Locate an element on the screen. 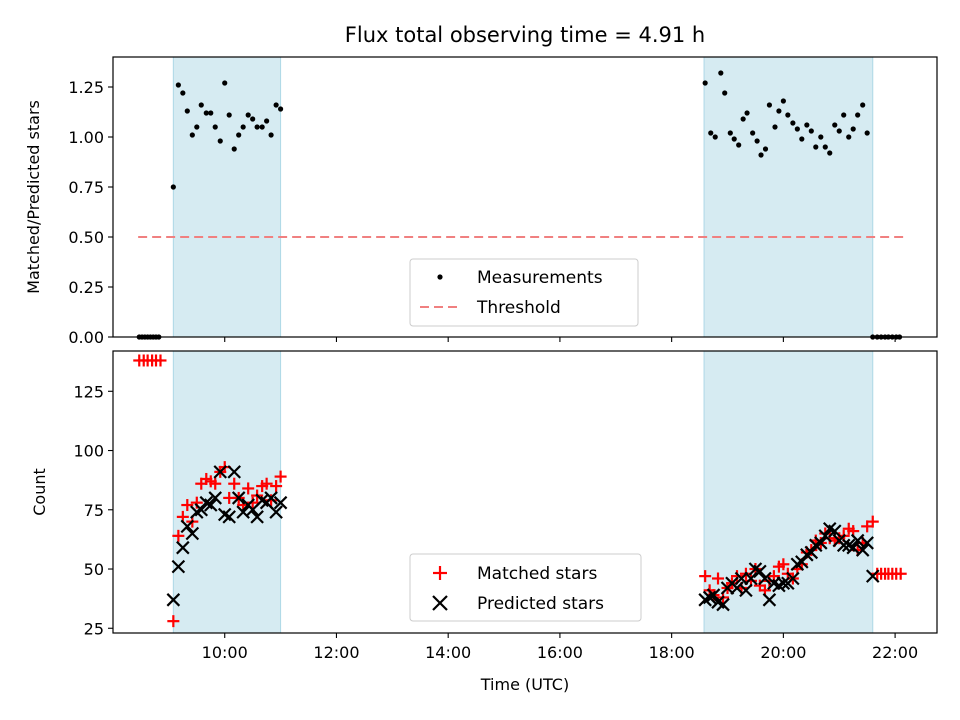  chart-title: Flux total observing time = 4.91 h is located at coordinates (525, 35).